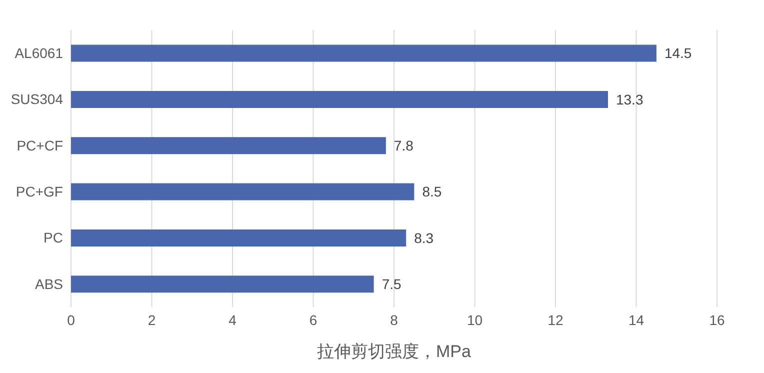  What do you see at coordinates (394, 351) in the screenshot?
I see `x-axis-title: 拉伸剪切强度，MPa` at bounding box center [394, 351].